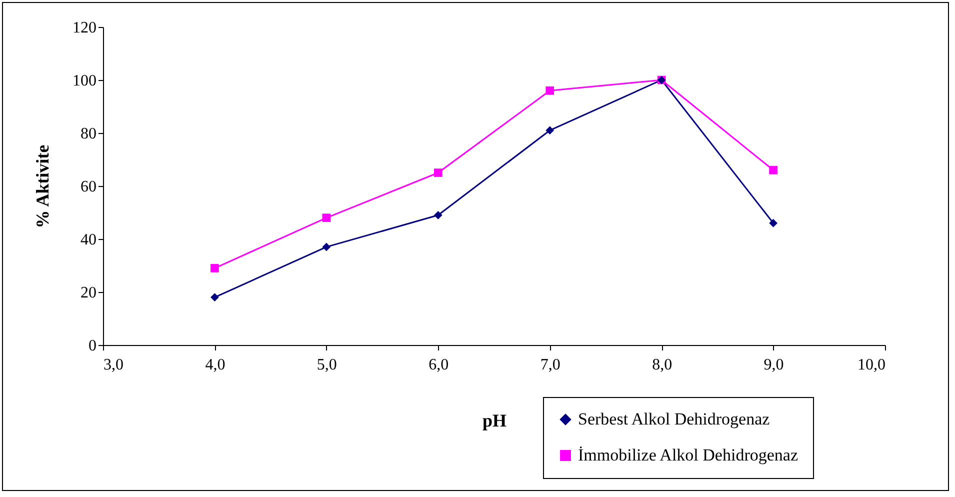 This screenshot has width=955, height=497. What do you see at coordinates (326, 365) in the screenshot?
I see `x-tick-label: 5,0` at bounding box center [326, 365].